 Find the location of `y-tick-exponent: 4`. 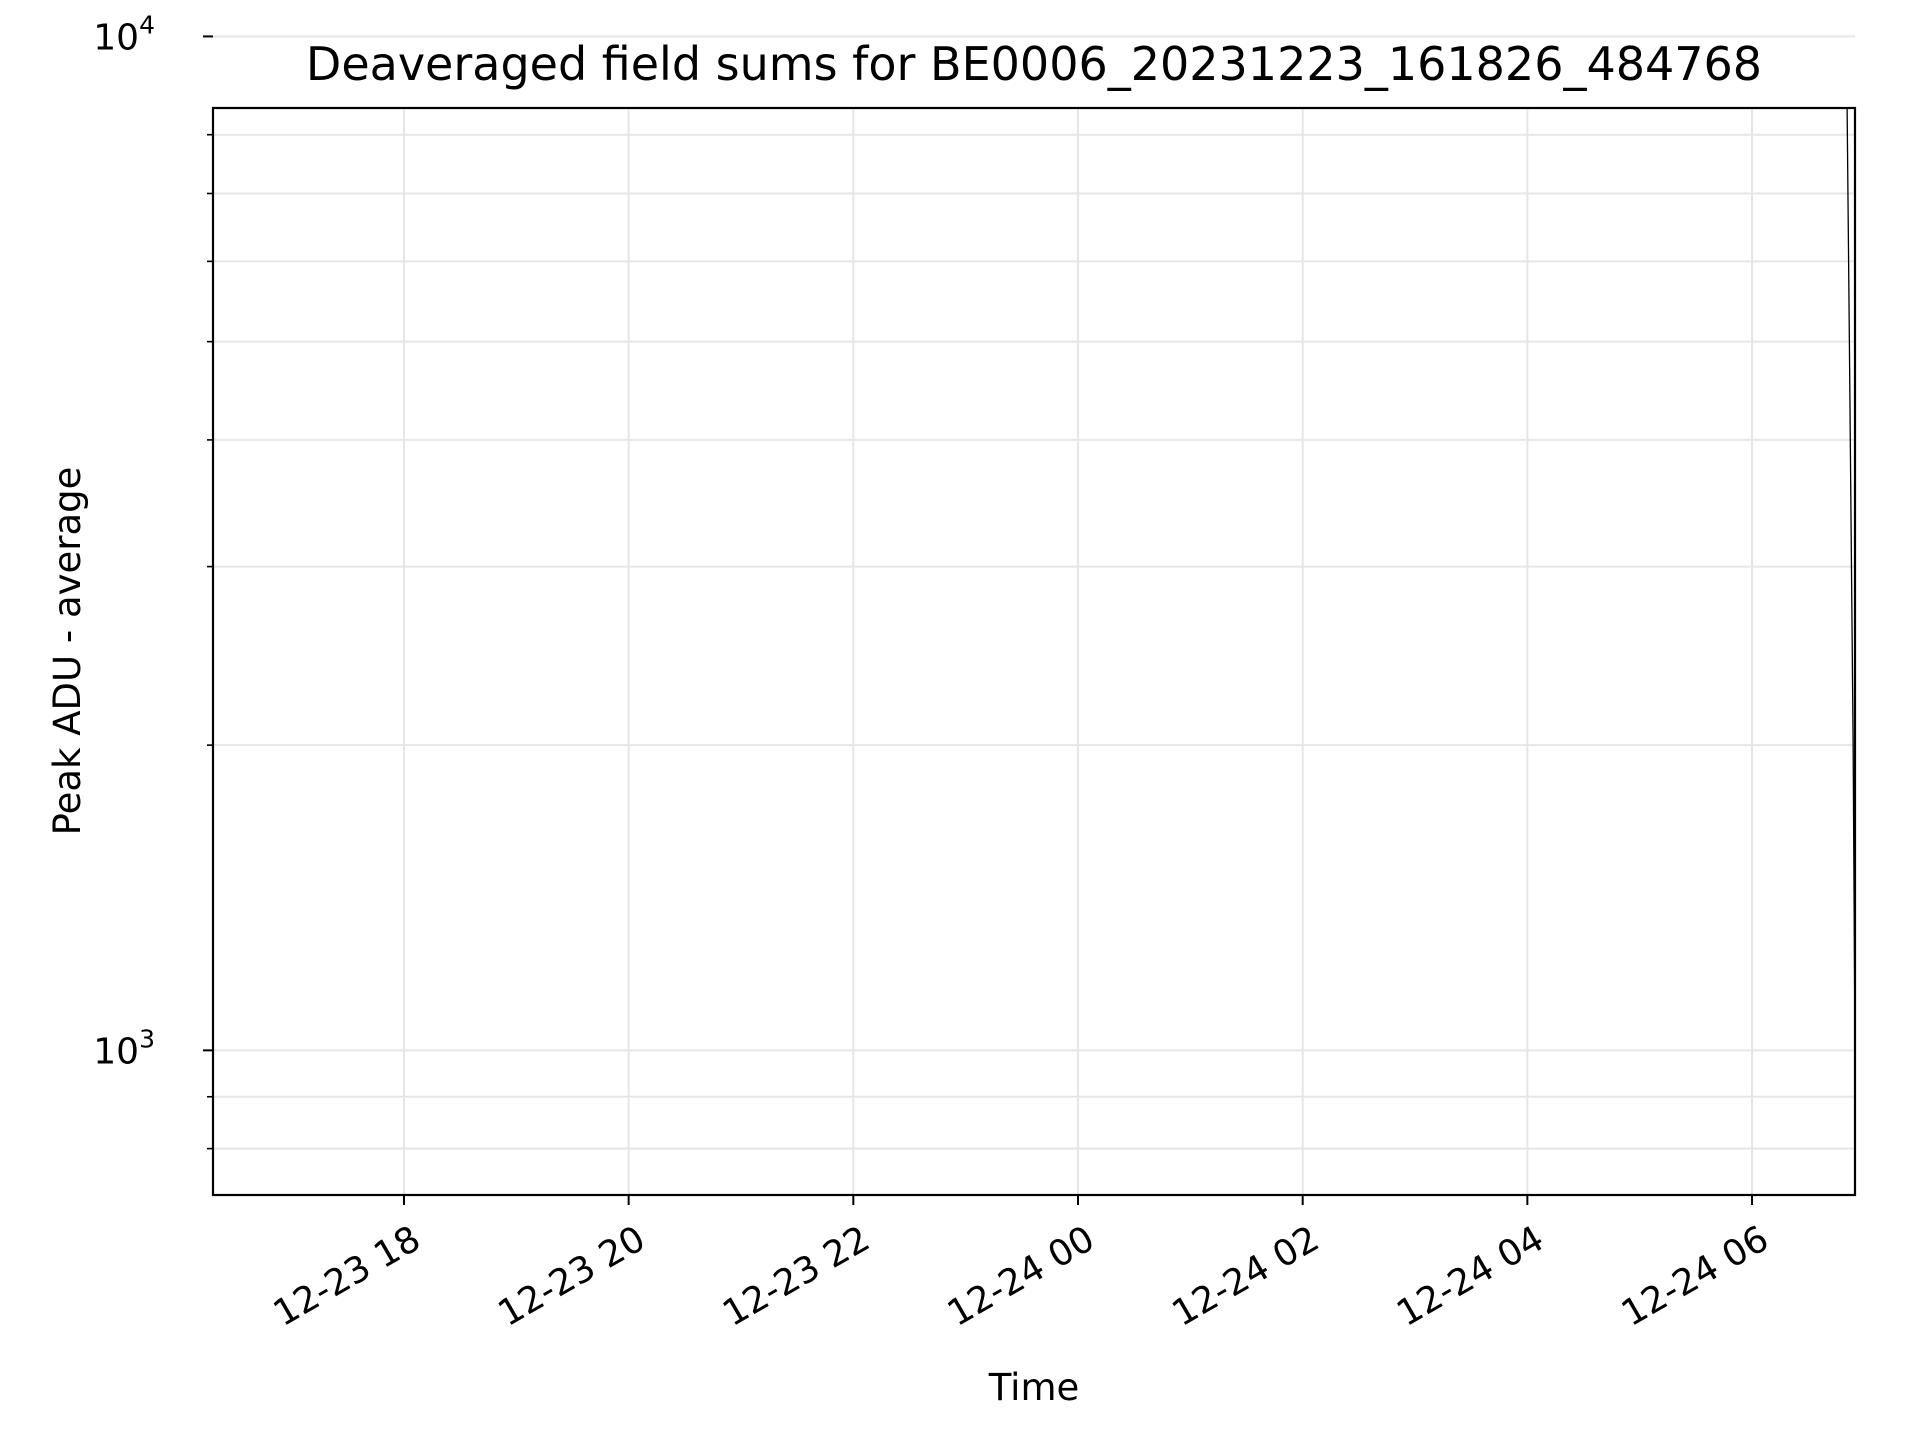

y-tick-exponent: 4 is located at coordinates (147, 24).